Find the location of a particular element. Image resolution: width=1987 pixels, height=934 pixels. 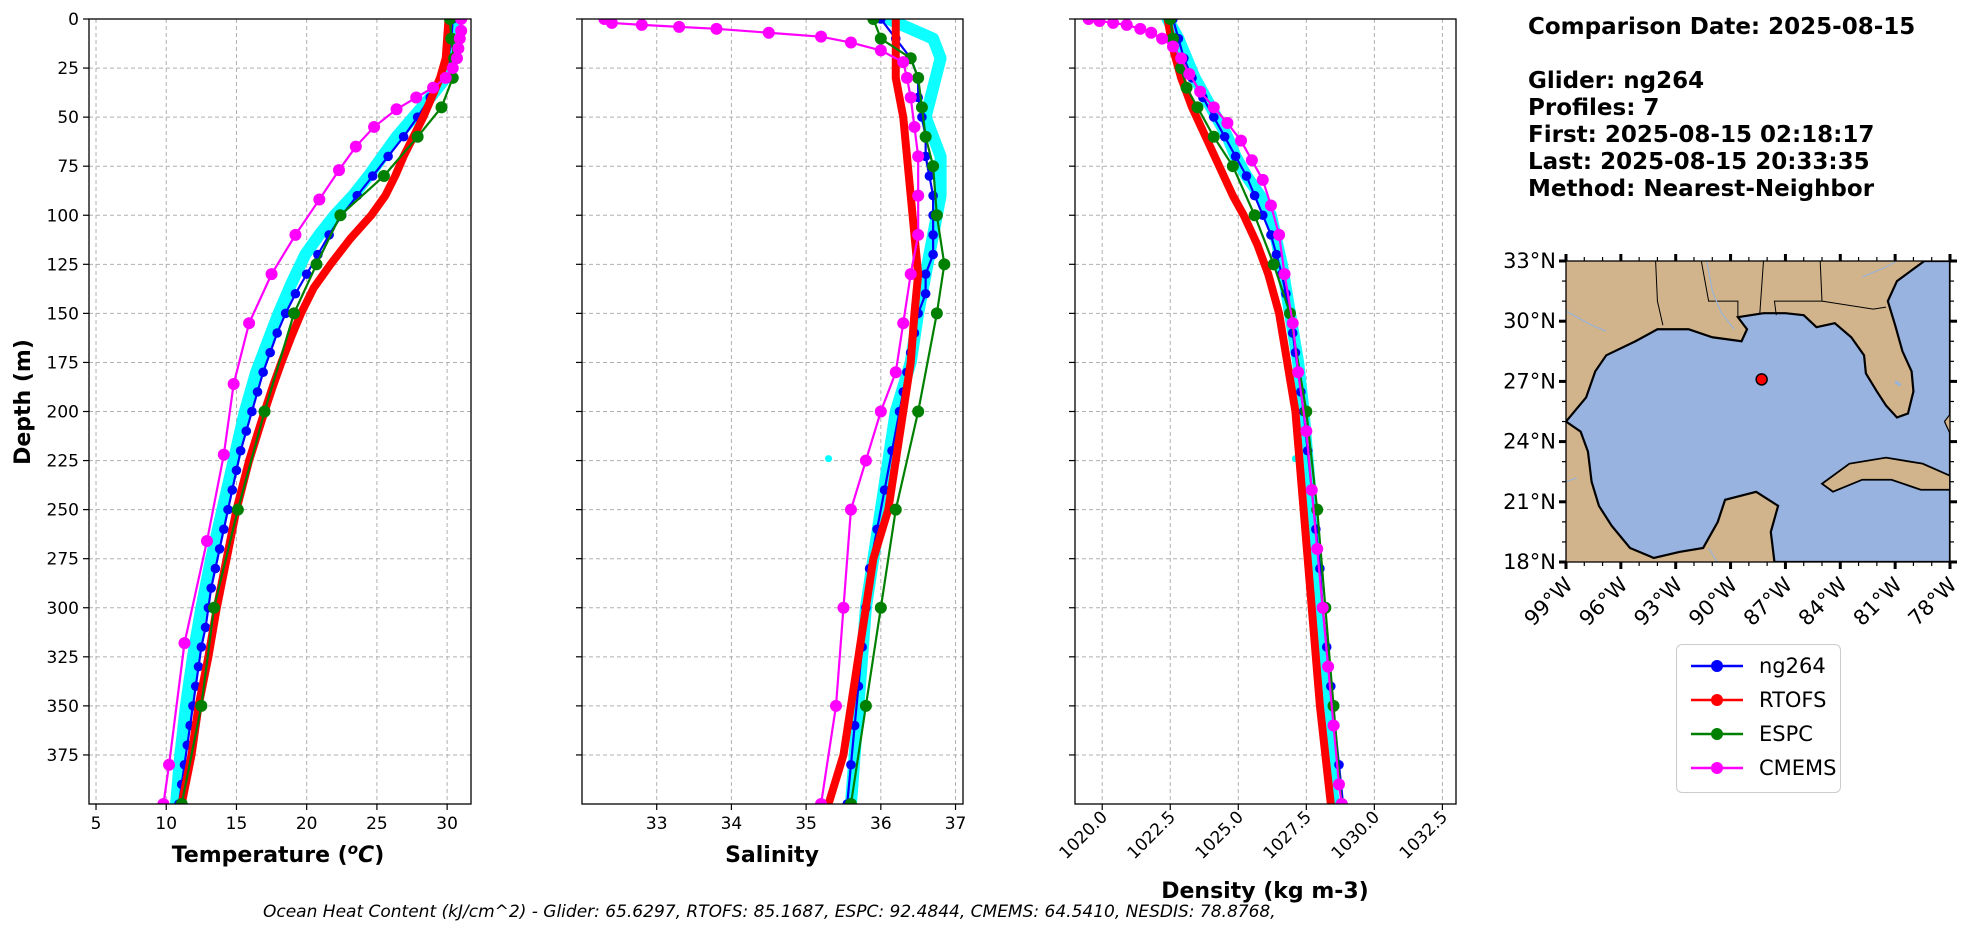

legend-swatch-cmems is located at coordinates (1717, 768).